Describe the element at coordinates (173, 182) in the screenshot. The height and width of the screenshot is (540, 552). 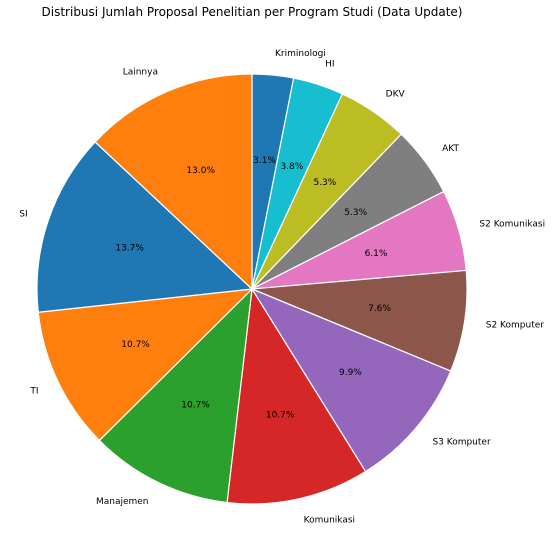
I see `pie-slice-lainnya` at that location.